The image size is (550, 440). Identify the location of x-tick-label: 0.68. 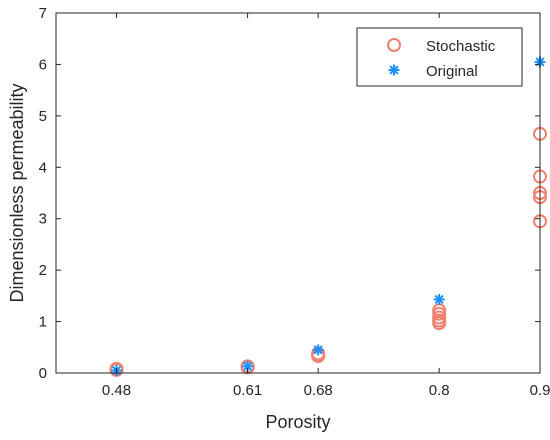
(318, 390).